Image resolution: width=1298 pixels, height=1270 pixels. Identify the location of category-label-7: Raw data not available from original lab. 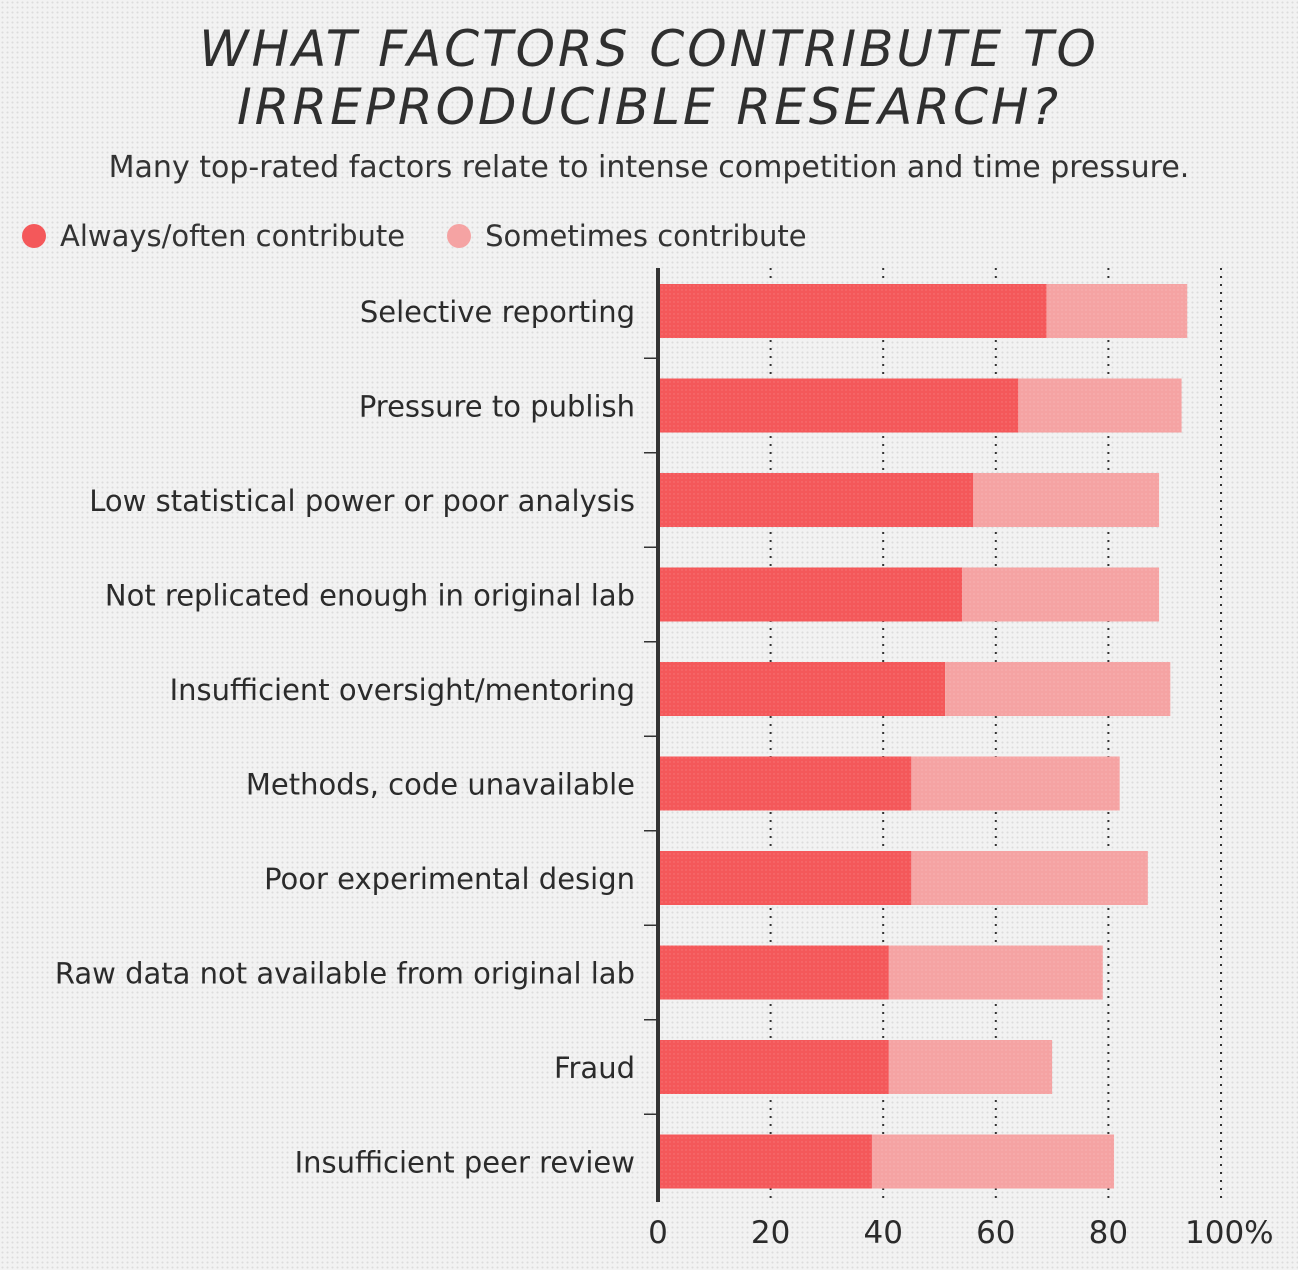
(345, 974).